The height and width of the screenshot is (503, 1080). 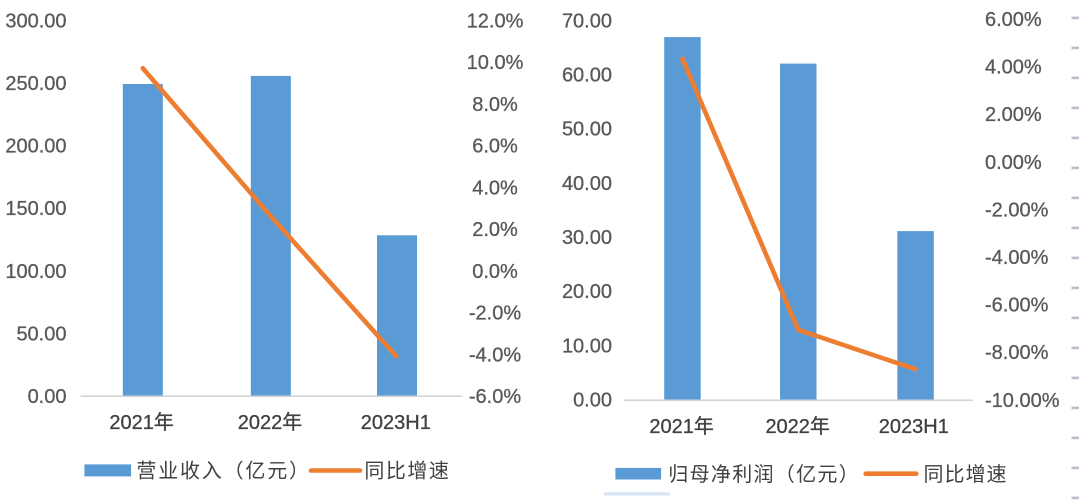 What do you see at coordinates (1017, 306) in the screenshot?
I see `svg-text: -6.00%` at bounding box center [1017, 306].